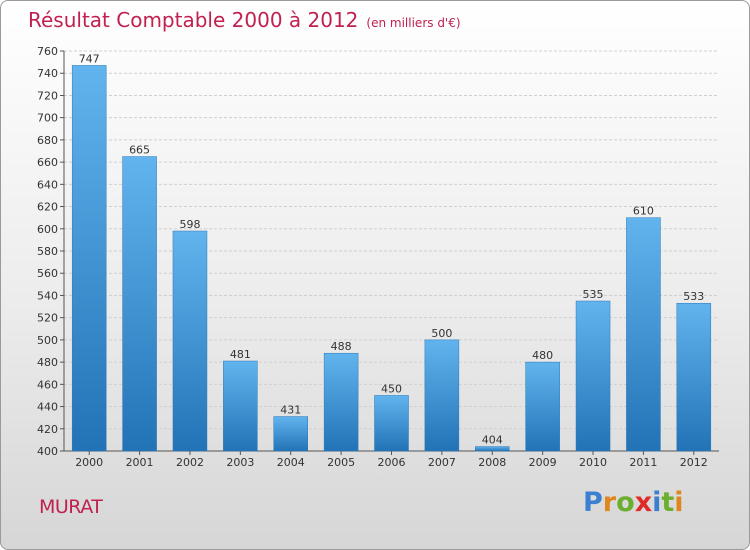  I want to click on data-label: 598, so click(189, 224).